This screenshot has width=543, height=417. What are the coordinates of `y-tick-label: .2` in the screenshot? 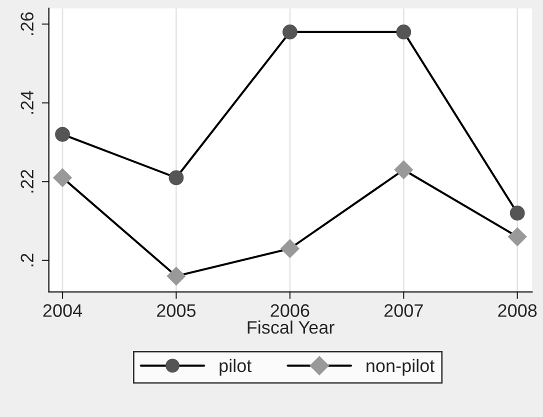 It's located at (27, 260).